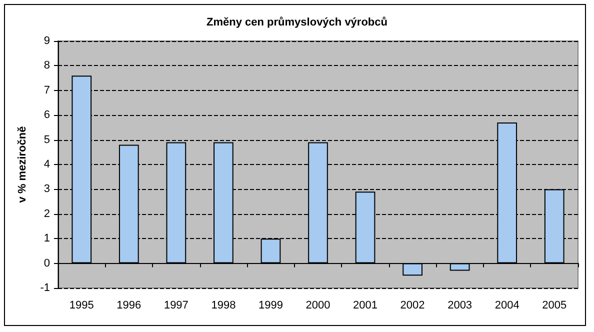 This screenshot has width=594, height=332. I want to click on y-tick-label: 5, so click(47, 140).